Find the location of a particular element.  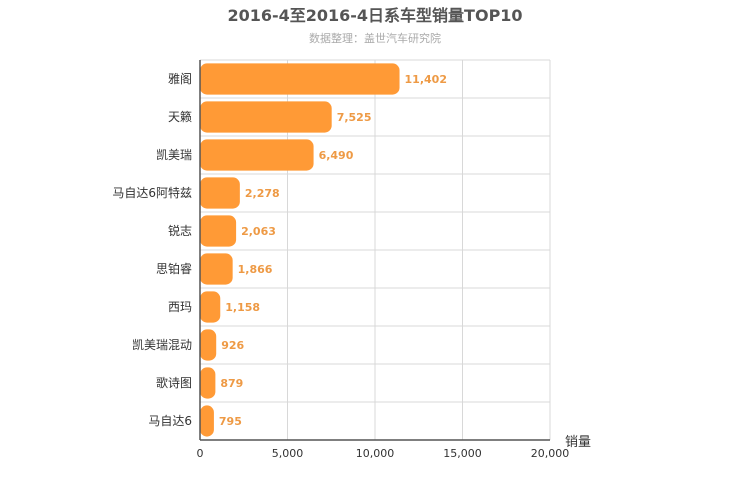

category-label: 马自达6阿特兹 is located at coordinates (152, 192).